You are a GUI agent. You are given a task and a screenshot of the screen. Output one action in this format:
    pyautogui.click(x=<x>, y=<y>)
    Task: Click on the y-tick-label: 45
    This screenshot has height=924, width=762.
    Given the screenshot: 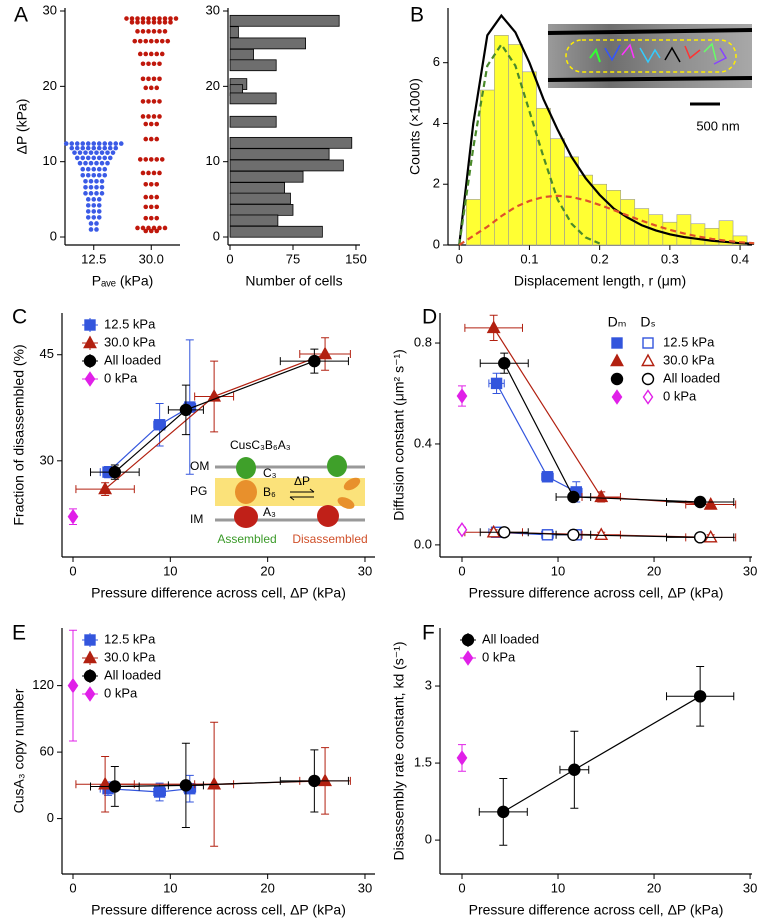 What is the action you would take?
    pyautogui.click(x=47, y=353)
    